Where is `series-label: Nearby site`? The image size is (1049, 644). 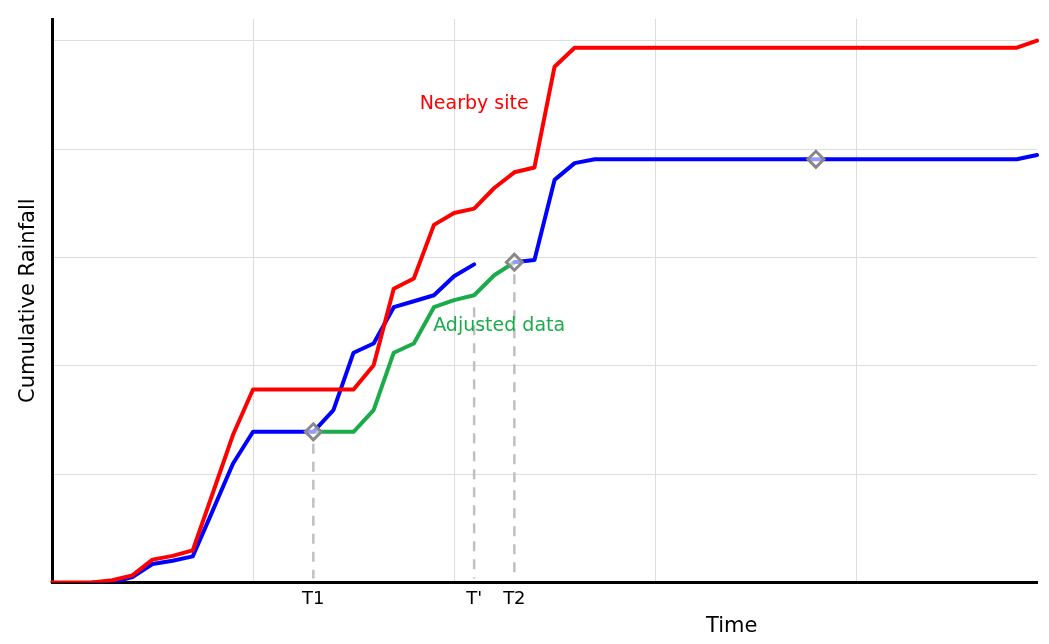
series-label: Nearby site is located at coordinates (474, 101).